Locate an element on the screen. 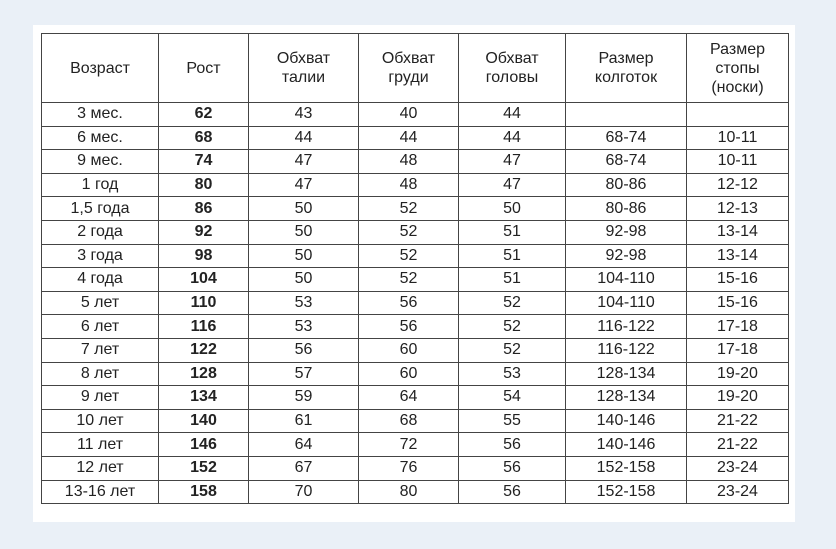 This screenshot has height=549, width=836. cell-foot-size: 17-18 is located at coordinates (737, 326).